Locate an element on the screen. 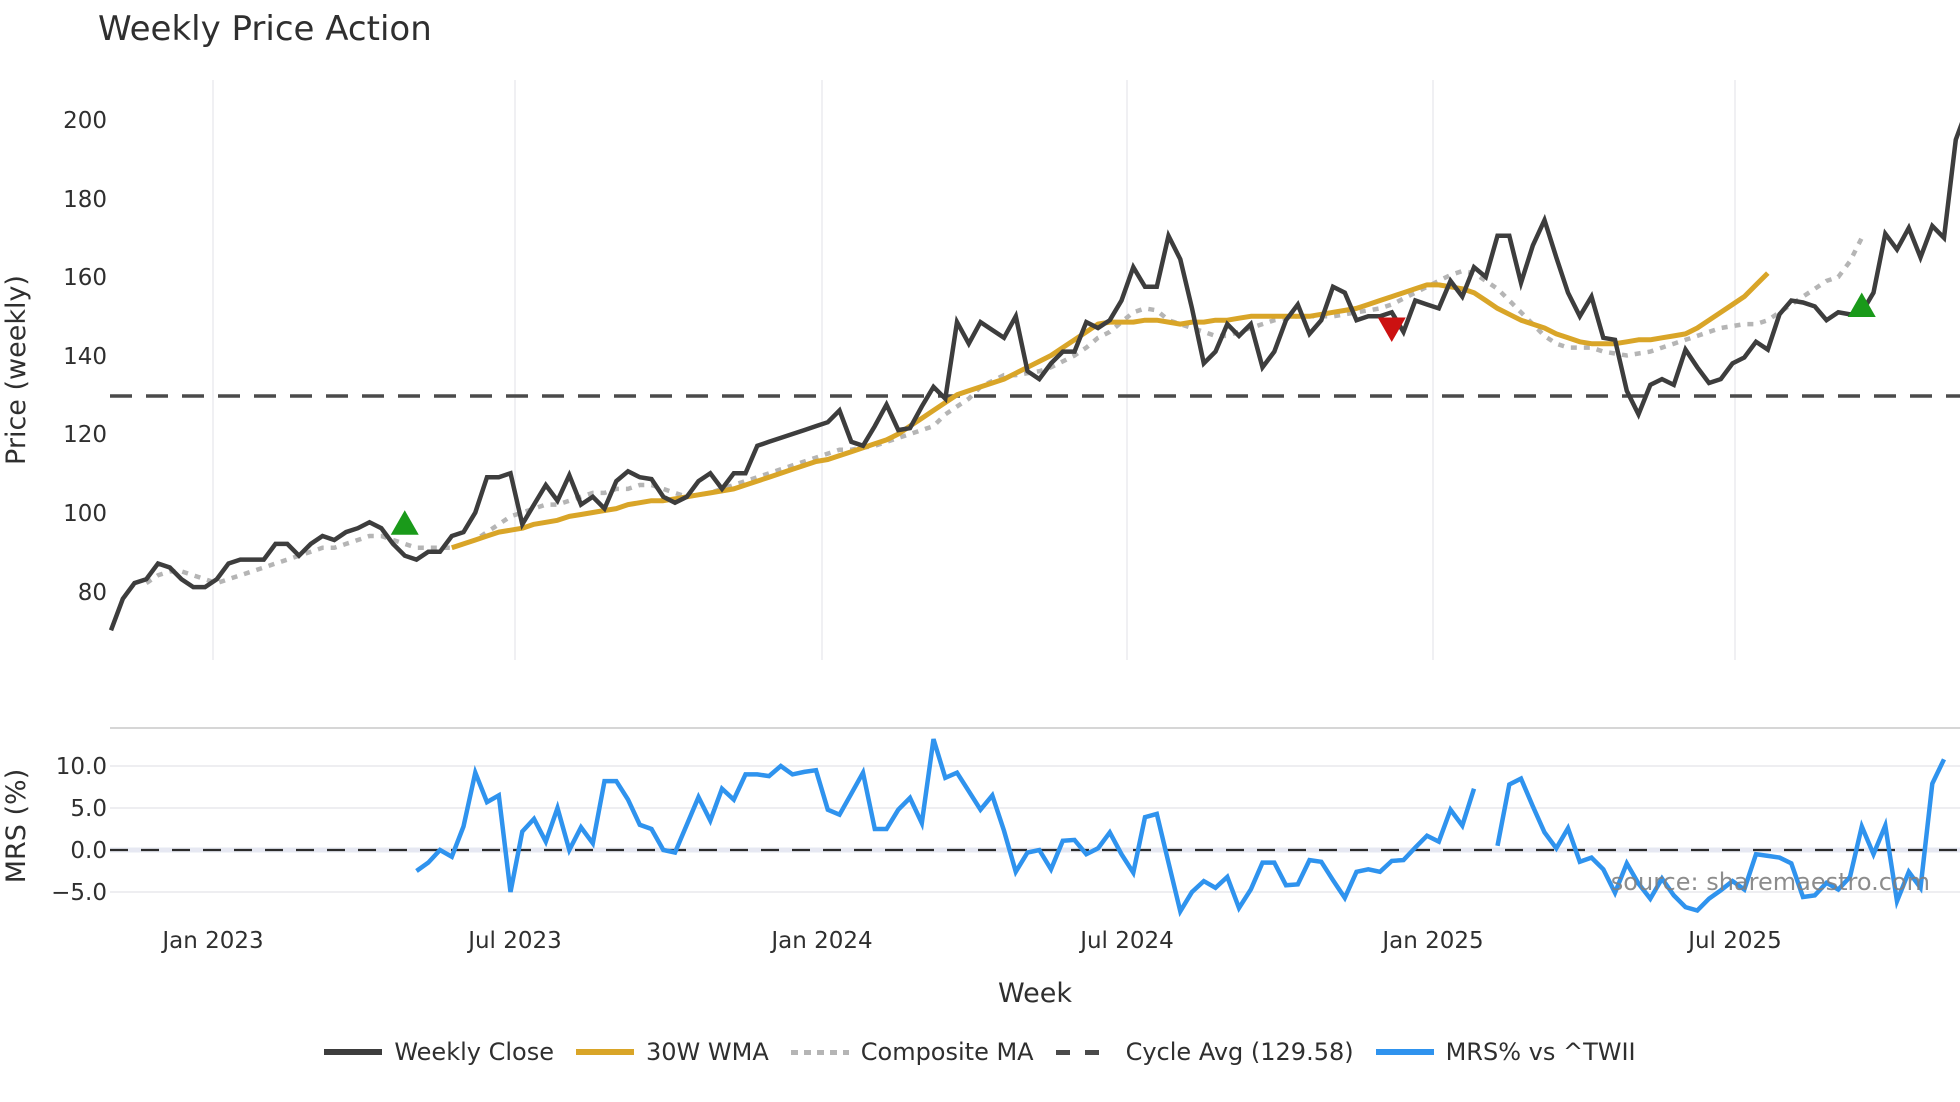  legend-label: MRS% vs ^TWII is located at coordinates (1540, 1052).